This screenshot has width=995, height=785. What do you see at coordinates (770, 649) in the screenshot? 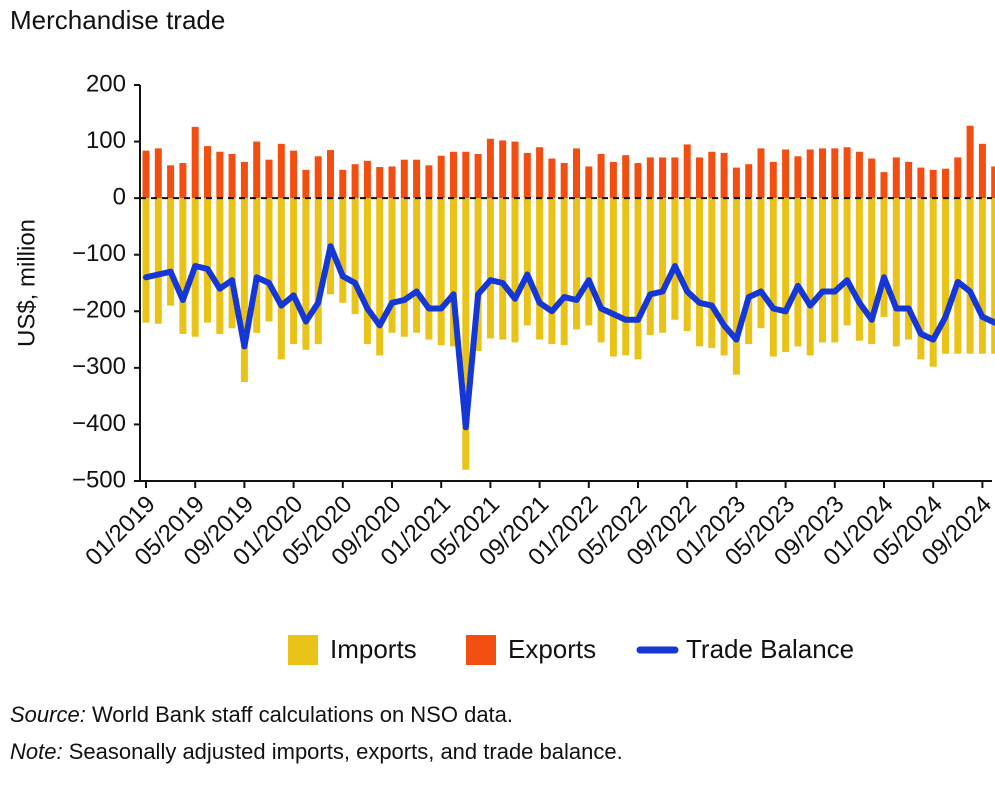
I see `legend-label: Trade Balance` at bounding box center [770, 649].